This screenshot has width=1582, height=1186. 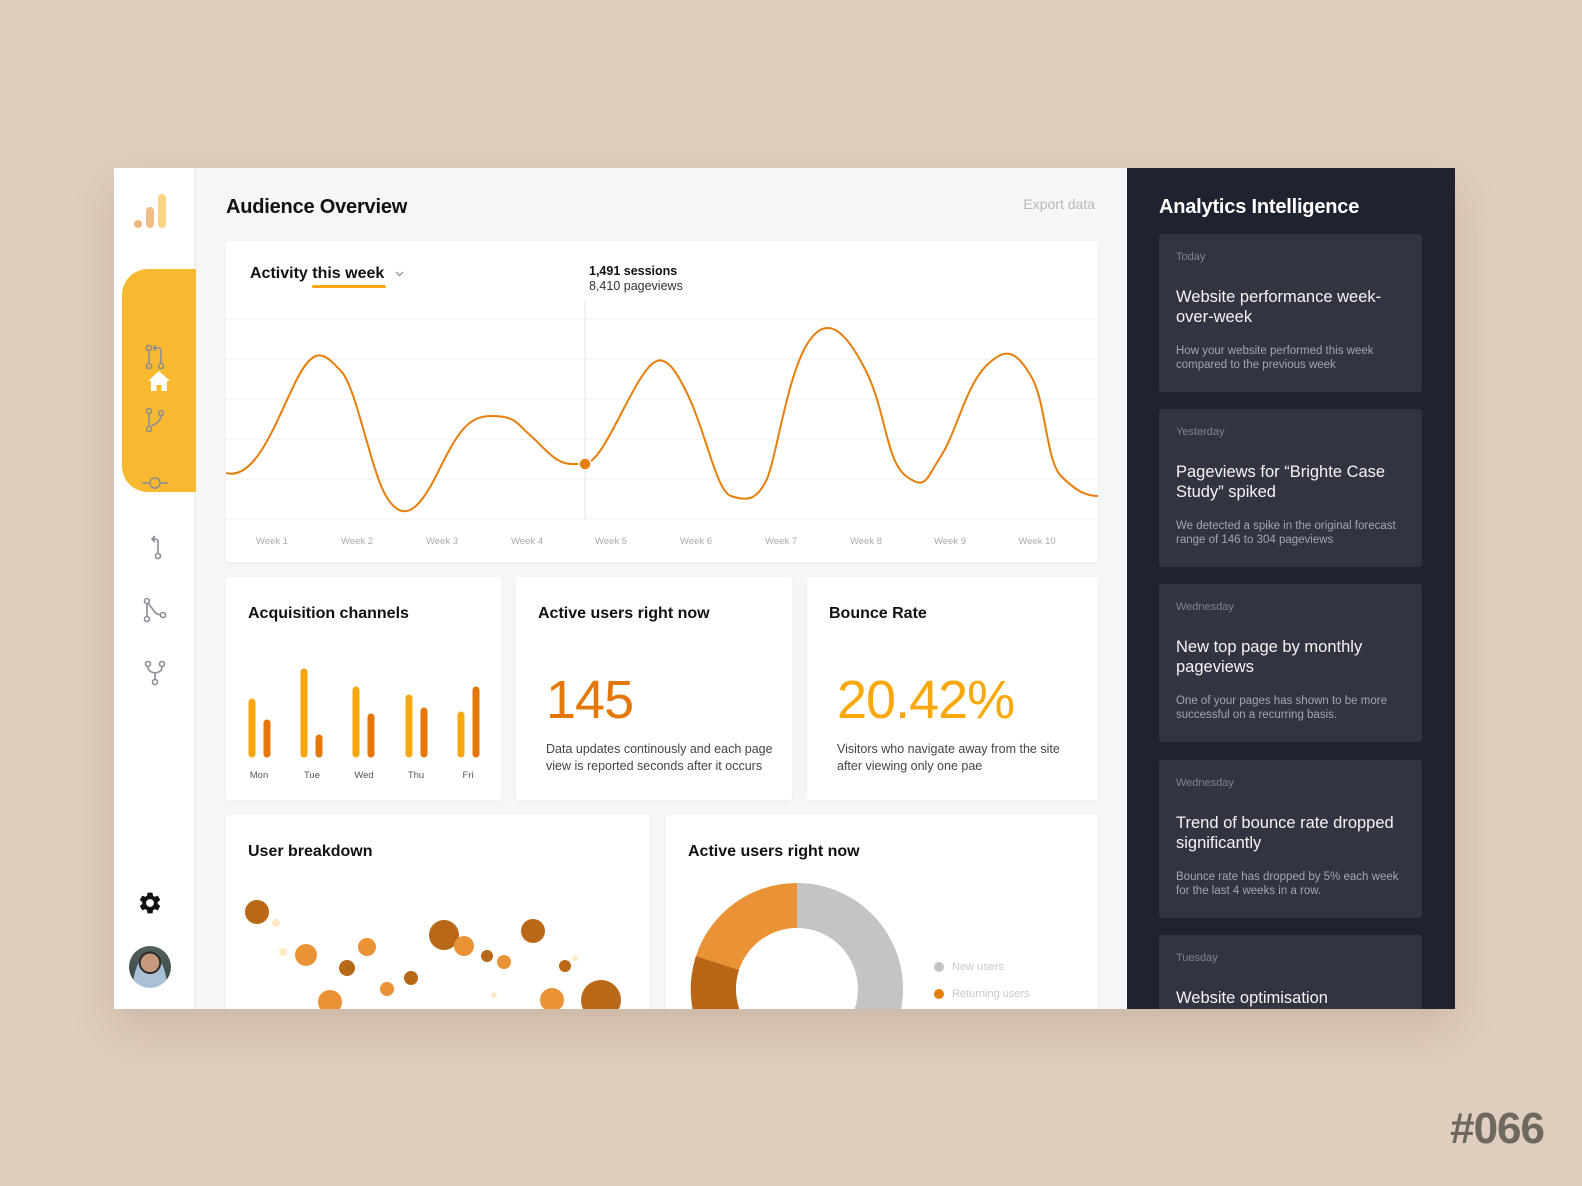 I want to click on day-label: Tue, so click(x=312, y=775).